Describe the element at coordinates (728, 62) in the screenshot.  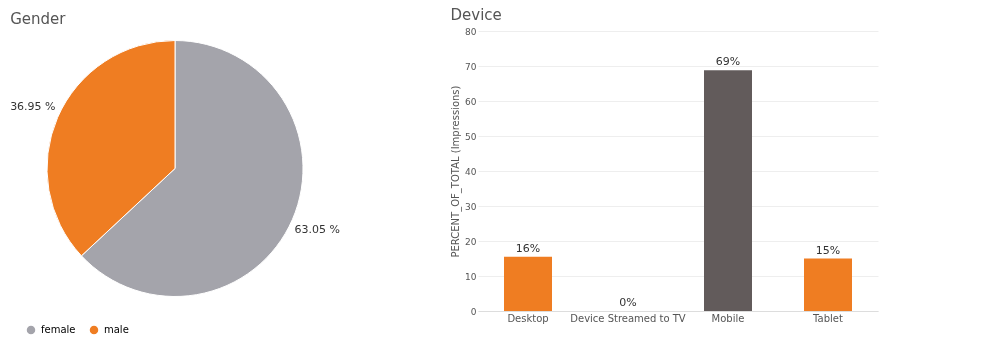
I see `data-label: 69%` at that location.